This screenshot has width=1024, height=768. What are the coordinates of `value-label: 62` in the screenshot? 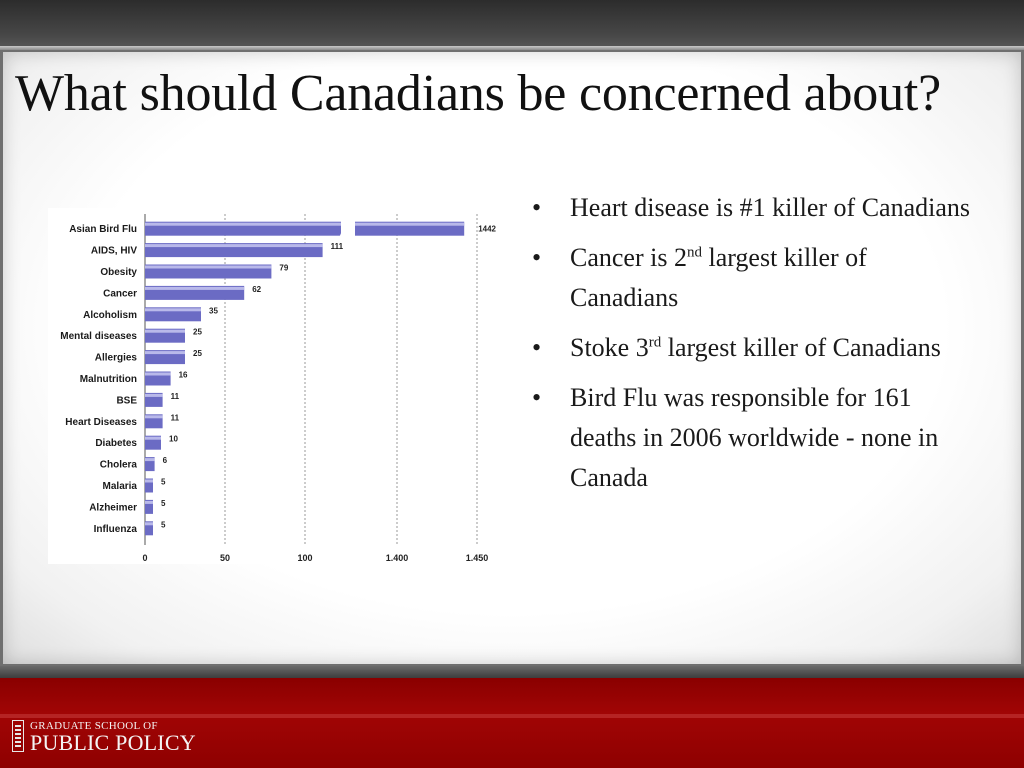 It's located at (256, 289).